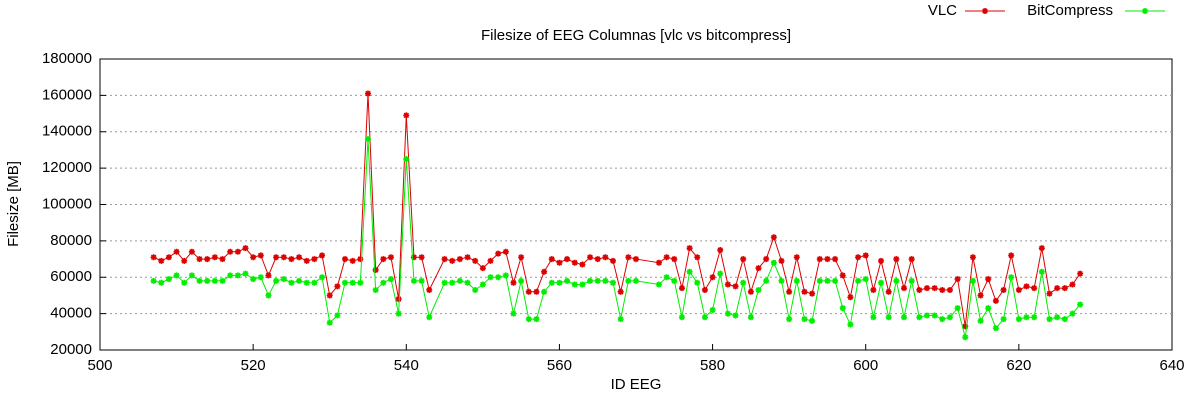 The width and height of the screenshot is (1200, 400). Describe the element at coordinates (712, 365) in the screenshot. I see `x-tick-label: 580` at that location.